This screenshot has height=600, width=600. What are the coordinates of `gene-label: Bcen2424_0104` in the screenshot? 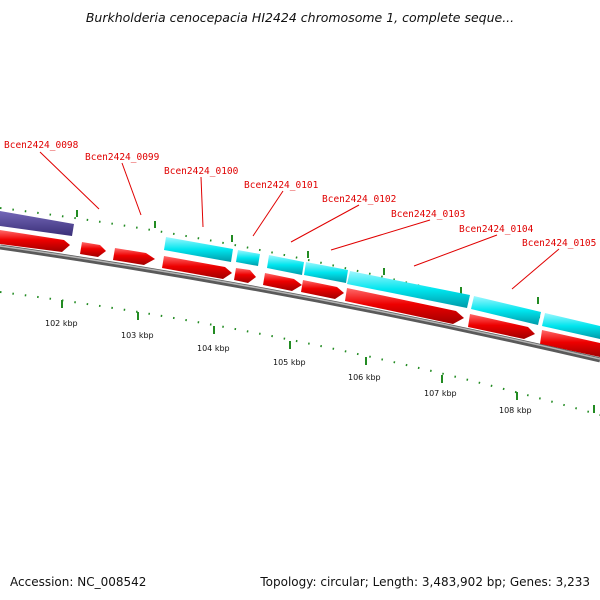 It's located at (496, 229).